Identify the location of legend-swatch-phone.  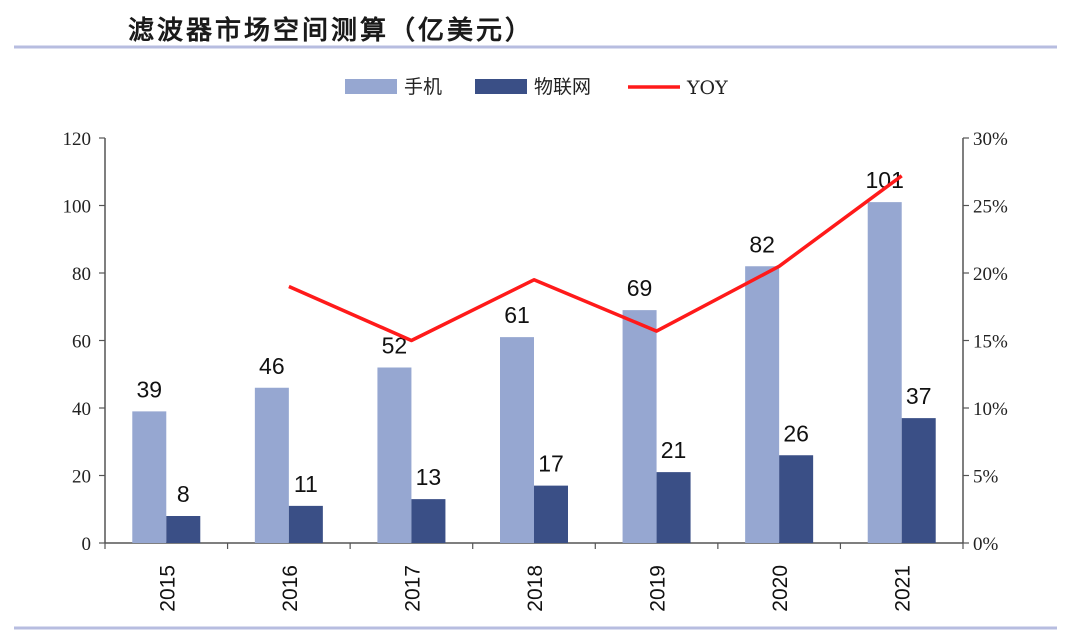
(371, 86).